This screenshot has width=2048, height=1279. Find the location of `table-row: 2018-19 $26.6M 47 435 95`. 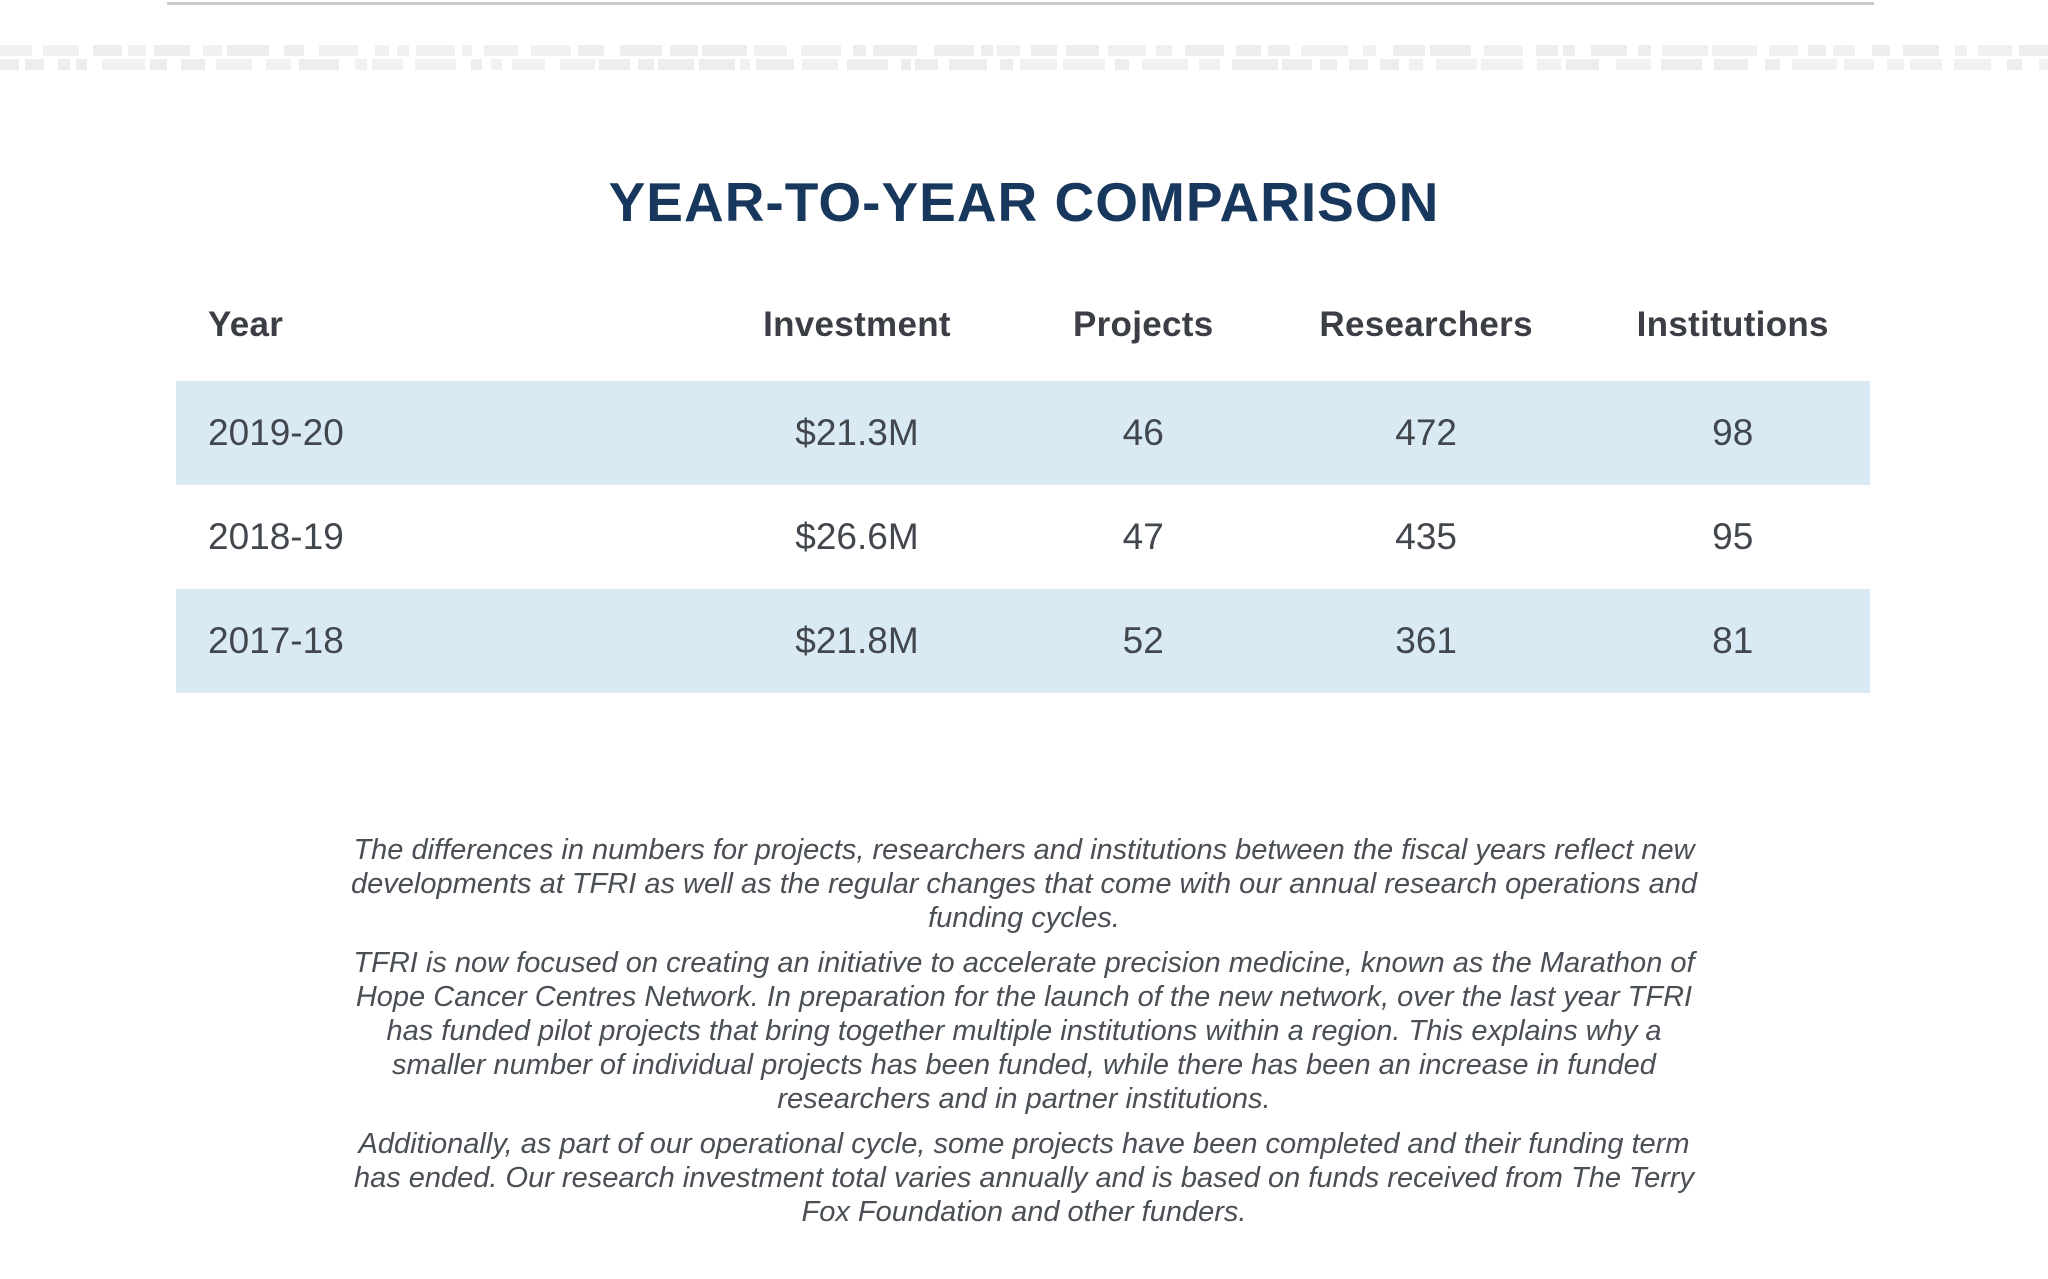

table-row: 2018-19 $26.6M 47 435 95 is located at coordinates (1023, 537).